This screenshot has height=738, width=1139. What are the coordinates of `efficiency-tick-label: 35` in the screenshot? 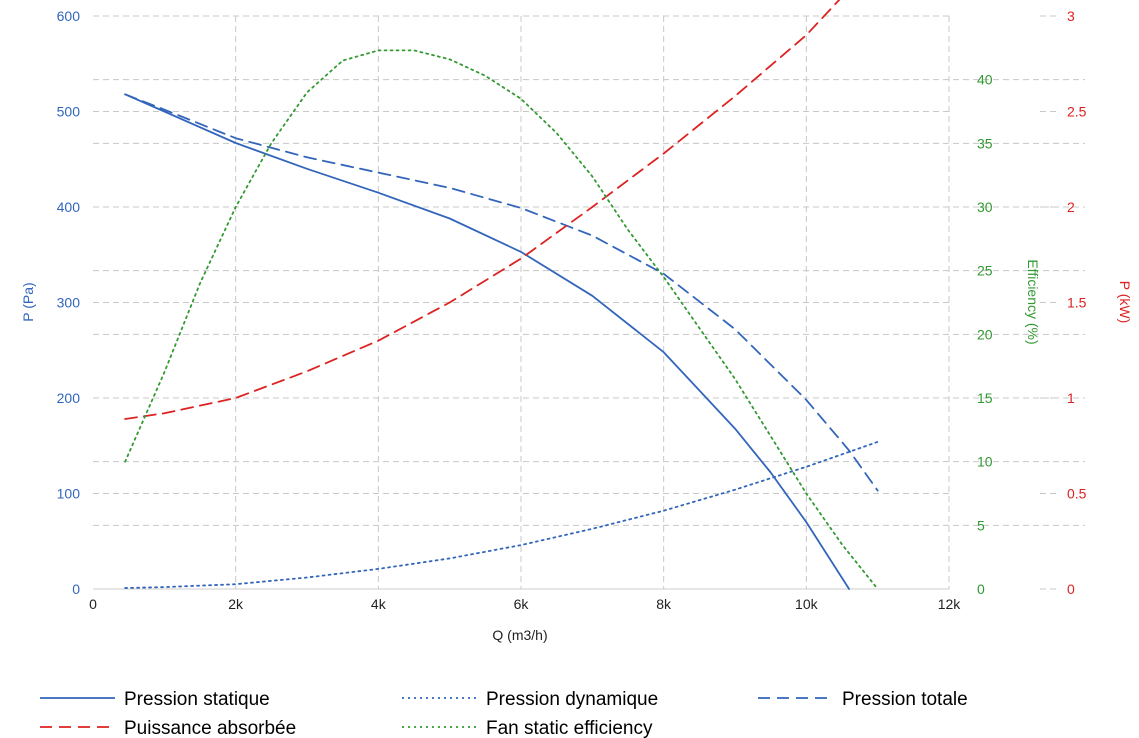 It's located at (985, 143).